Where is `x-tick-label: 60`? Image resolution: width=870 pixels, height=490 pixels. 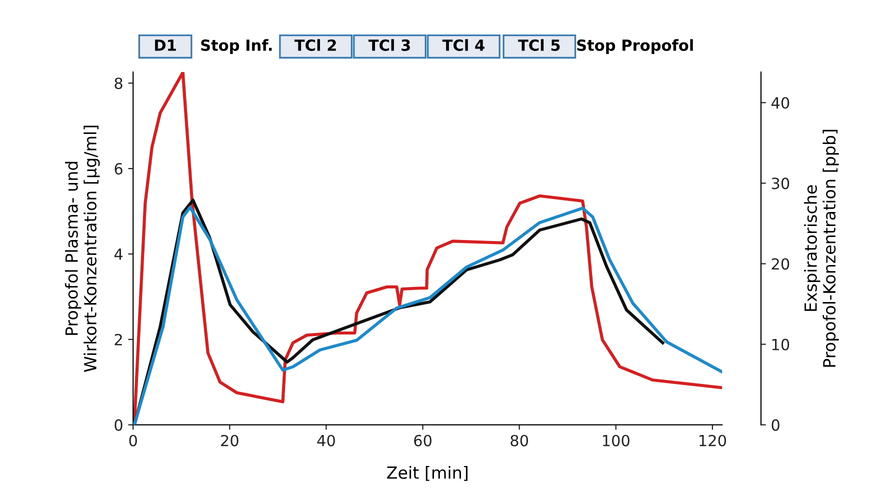 x-tick-label: 60 is located at coordinates (423, 440).